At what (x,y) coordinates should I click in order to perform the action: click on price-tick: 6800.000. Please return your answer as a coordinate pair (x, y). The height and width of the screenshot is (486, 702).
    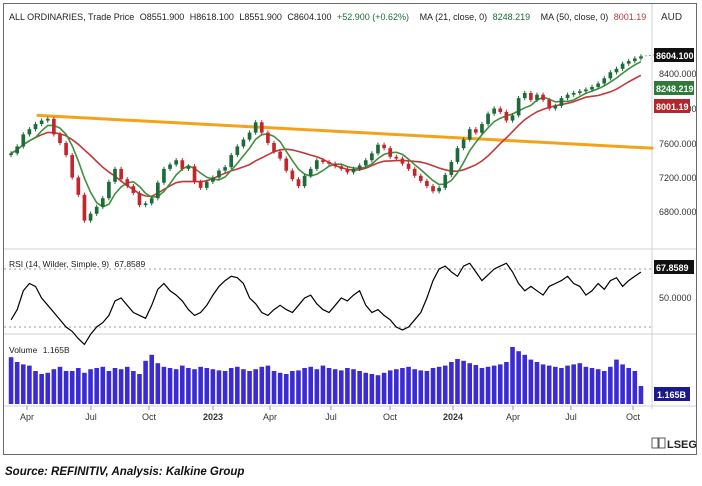
    Looking at the image, I should click on (677, 212).